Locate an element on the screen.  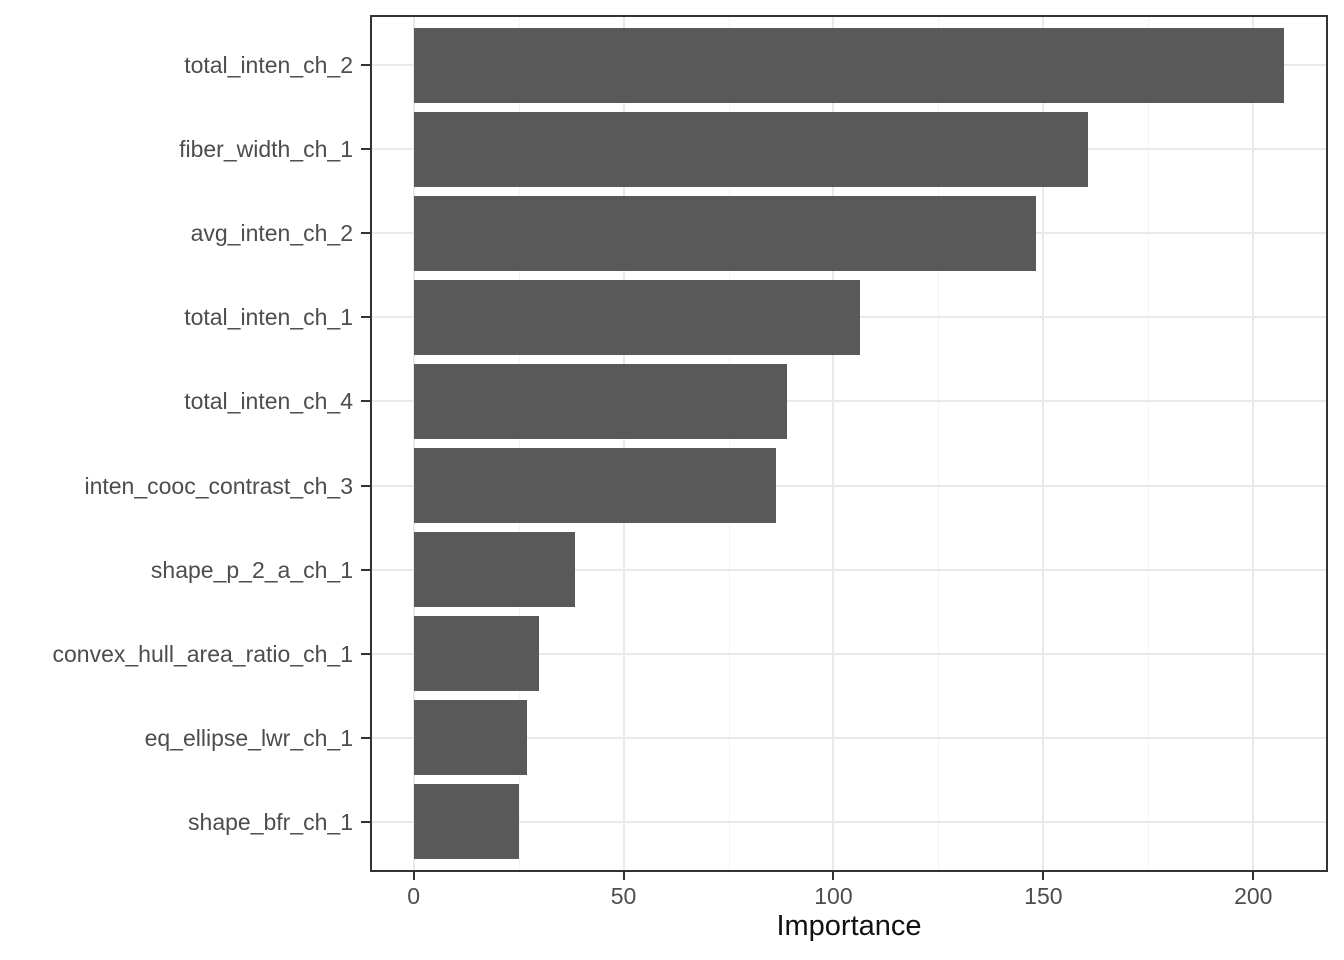
y-axis-label: total_inten_ch_1 is located at coordinates (268, 317).